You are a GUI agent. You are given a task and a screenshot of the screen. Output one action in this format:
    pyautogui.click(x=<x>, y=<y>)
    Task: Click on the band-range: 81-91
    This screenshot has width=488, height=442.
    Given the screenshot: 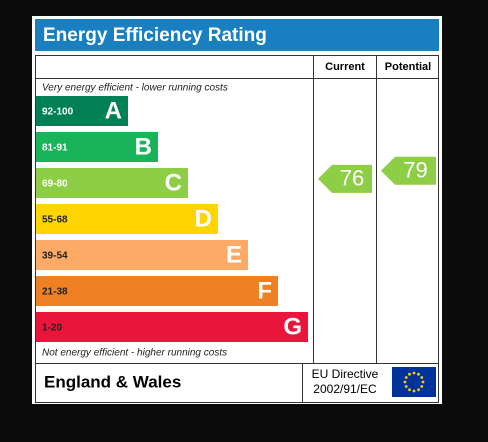 What is the action you would take?
    pyautogui.click(x=55, y=148)
    